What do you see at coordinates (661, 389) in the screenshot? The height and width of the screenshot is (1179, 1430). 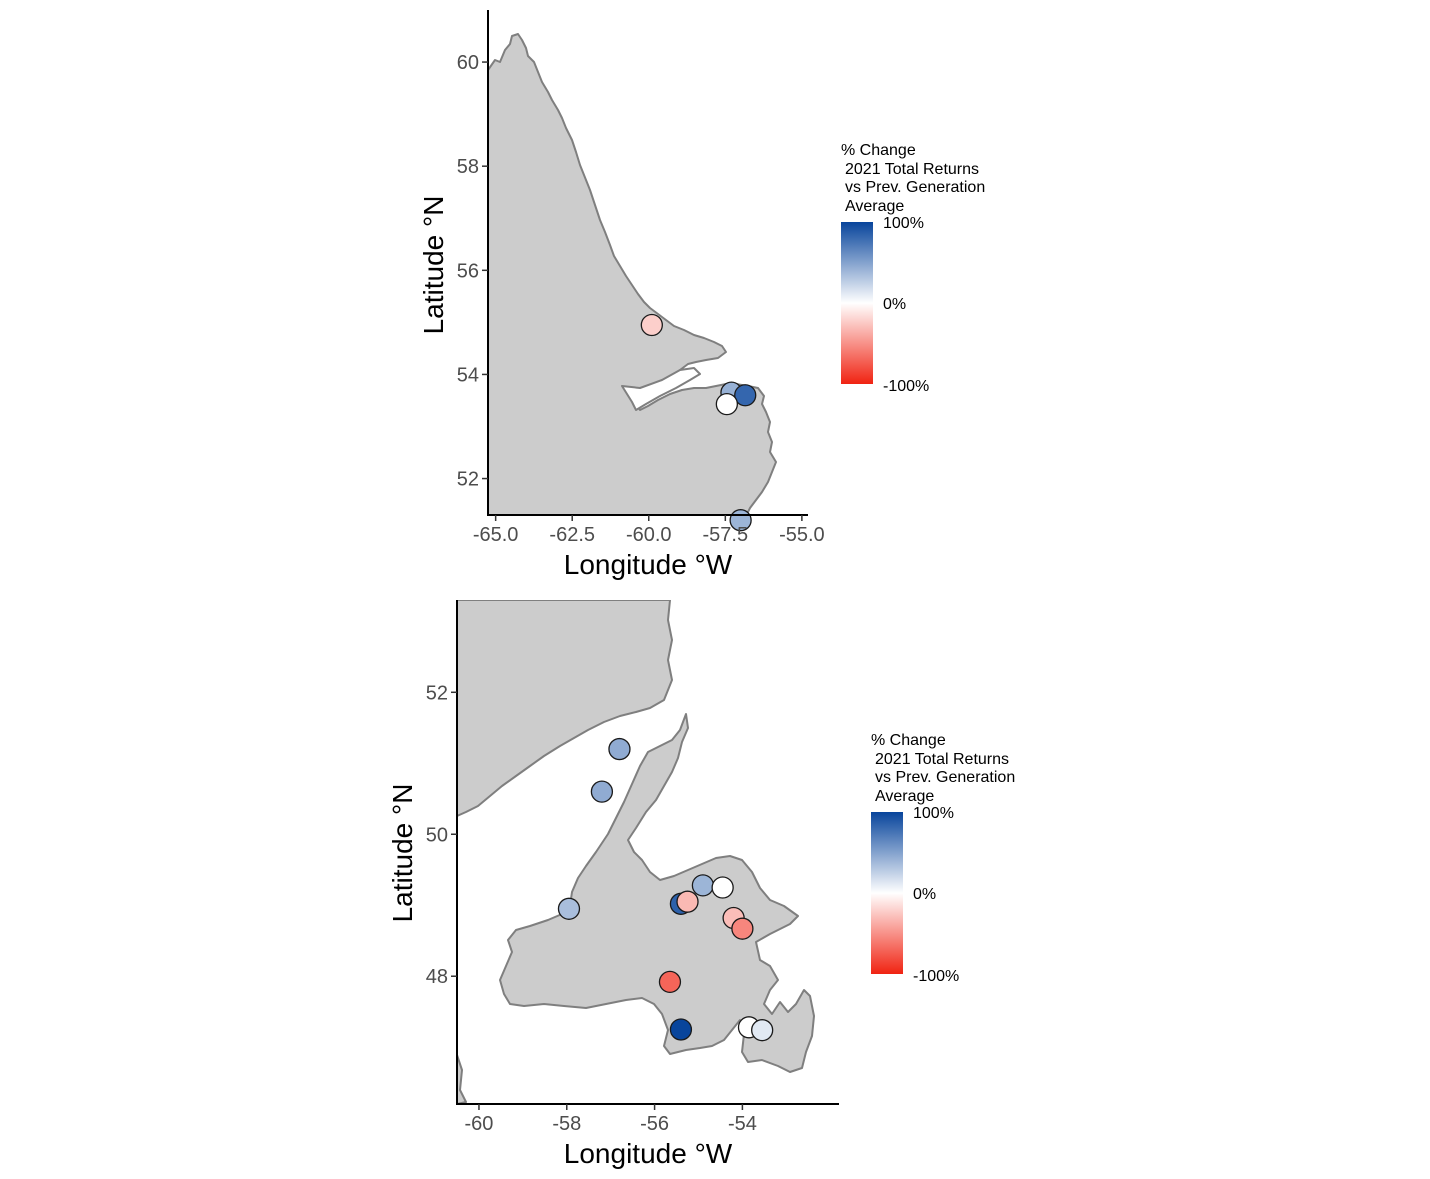 I see `labrador-inlet` at bounding box center [661, 389].